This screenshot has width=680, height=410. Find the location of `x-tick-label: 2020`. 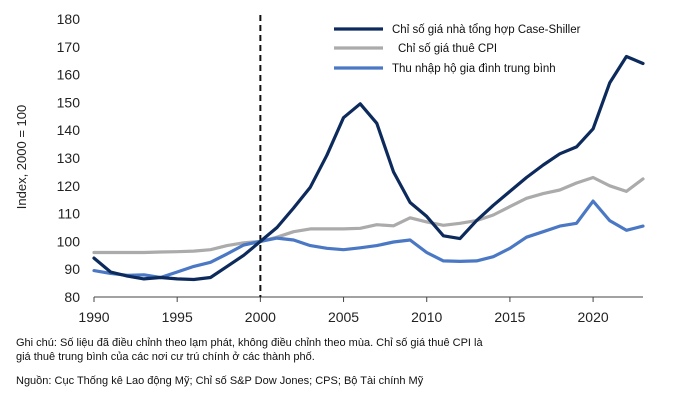

x-tick-label: 2020 is located at coordinates (593, 317).